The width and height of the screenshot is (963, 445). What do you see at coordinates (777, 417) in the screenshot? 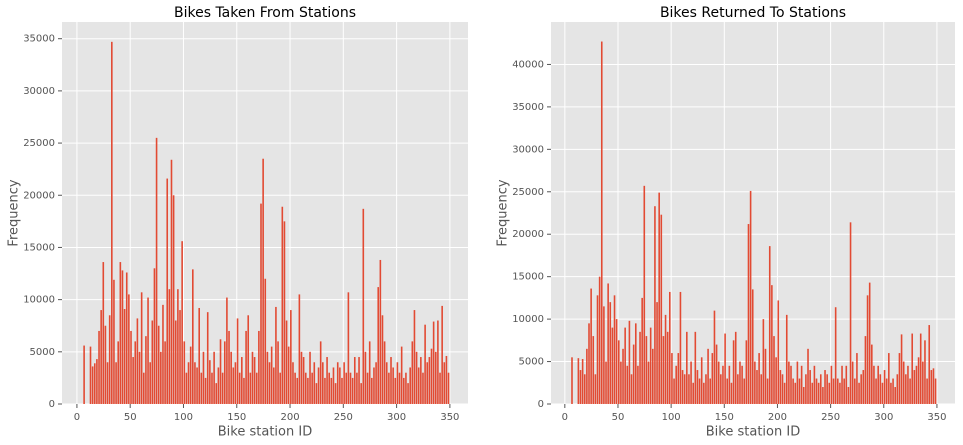
I see `x-tick-label: 200` at bounding box center [777, 417].